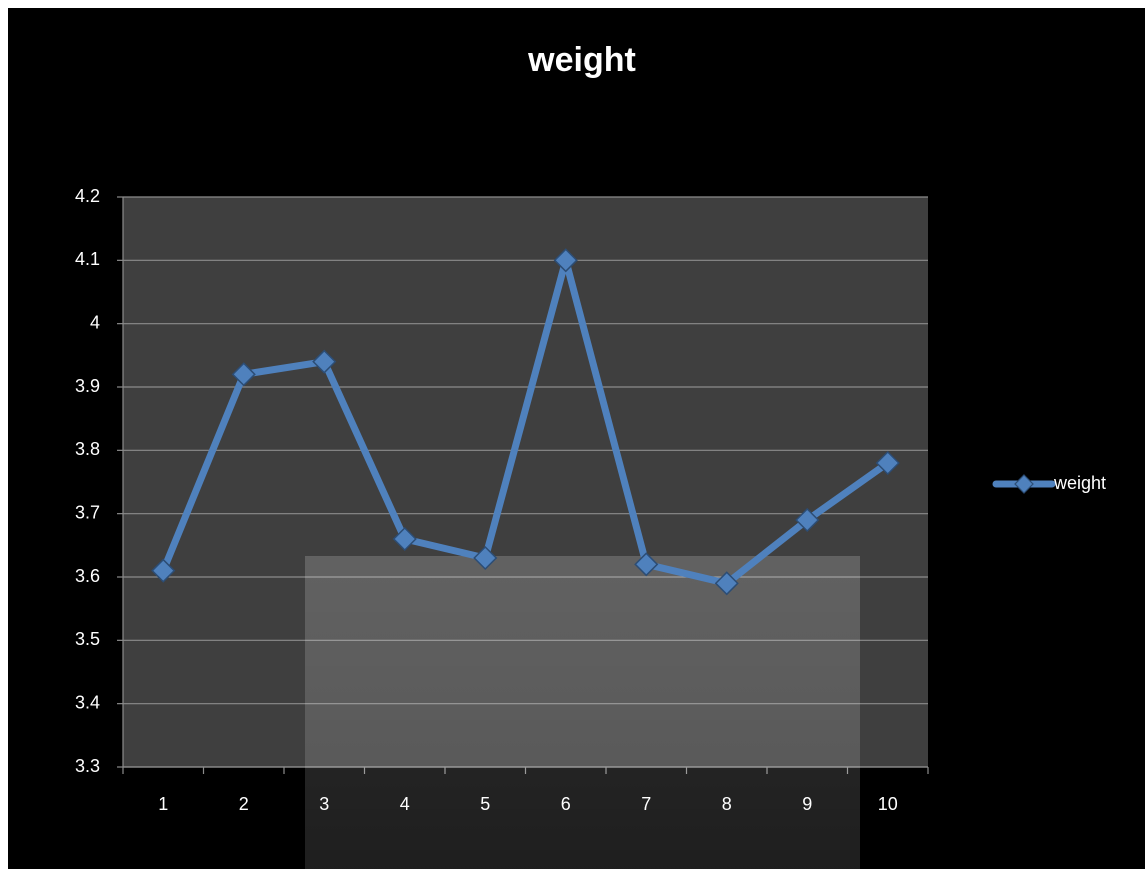 The height and width of the screenshot is (869, 1145). What do you see at coordinates (324, 804) in the screenshot?
I see `x-tick-label: 3` at bounding box center [324, 804].